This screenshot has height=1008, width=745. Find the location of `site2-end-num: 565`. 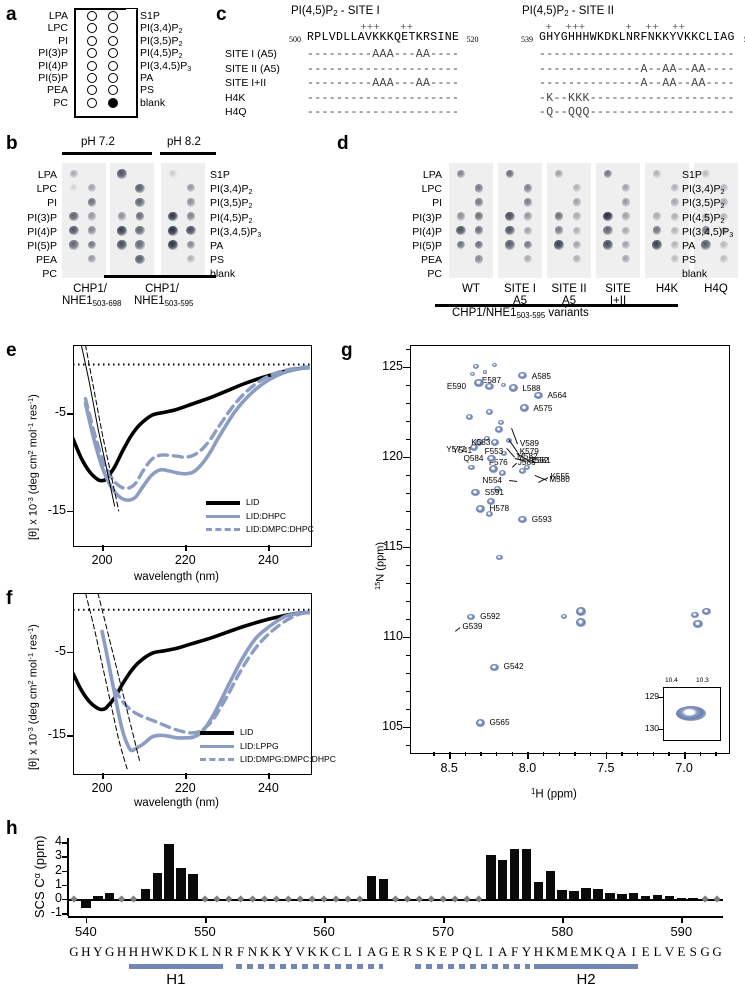

site2-end-num: 565 is located at coordinates (744, 39).